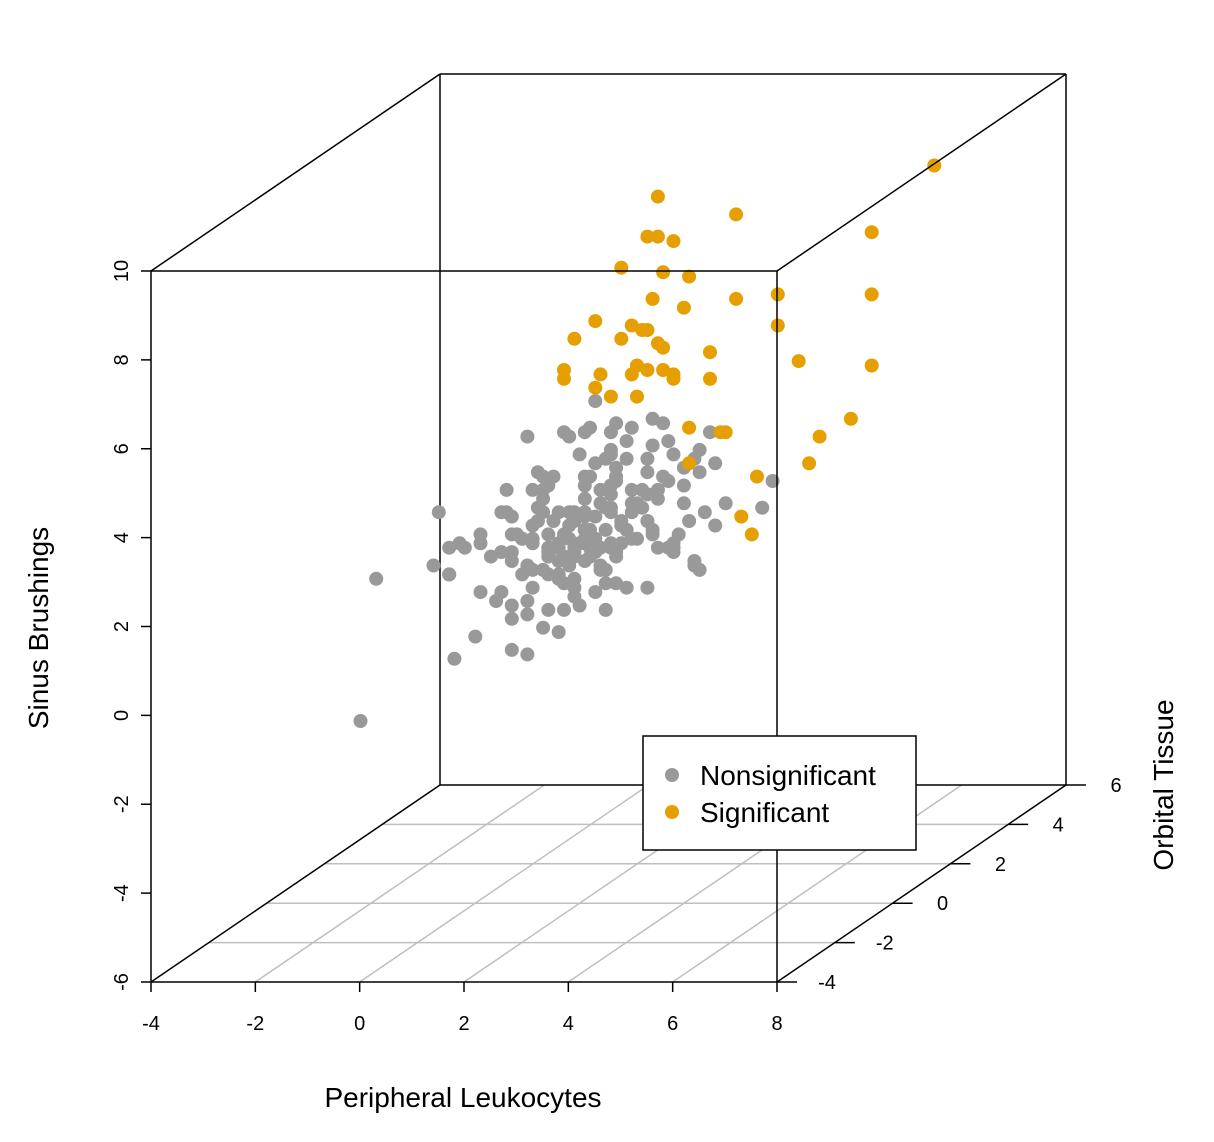 The height and width of the screenshot is (1142, 1214). What do you see at coordinates (827, 983) in the screenshot?
I see `y-tick-label: -4` at bounding box center [827, 983].